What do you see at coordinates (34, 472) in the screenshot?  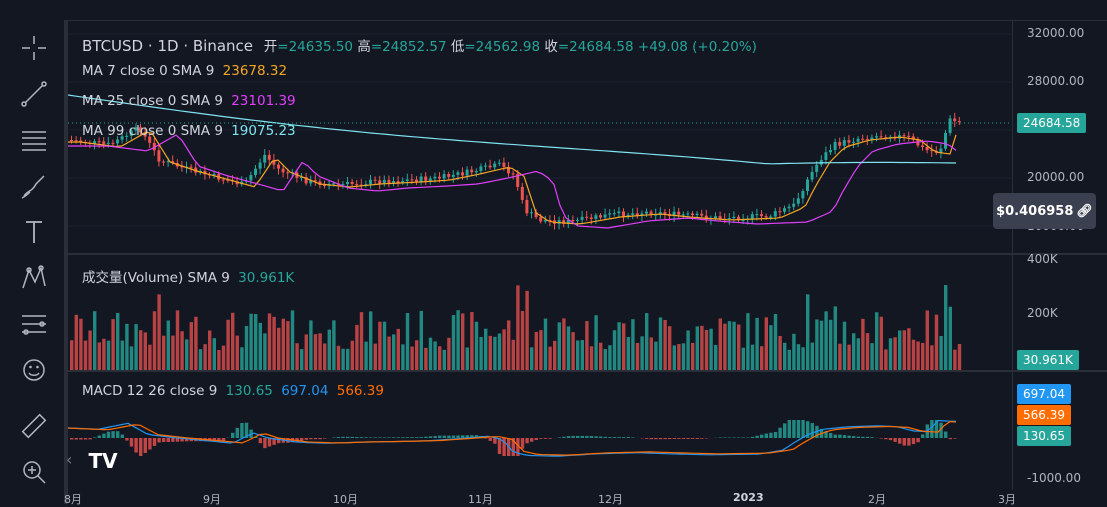 I see `zoom-icon` at bounding box center [34, 472].